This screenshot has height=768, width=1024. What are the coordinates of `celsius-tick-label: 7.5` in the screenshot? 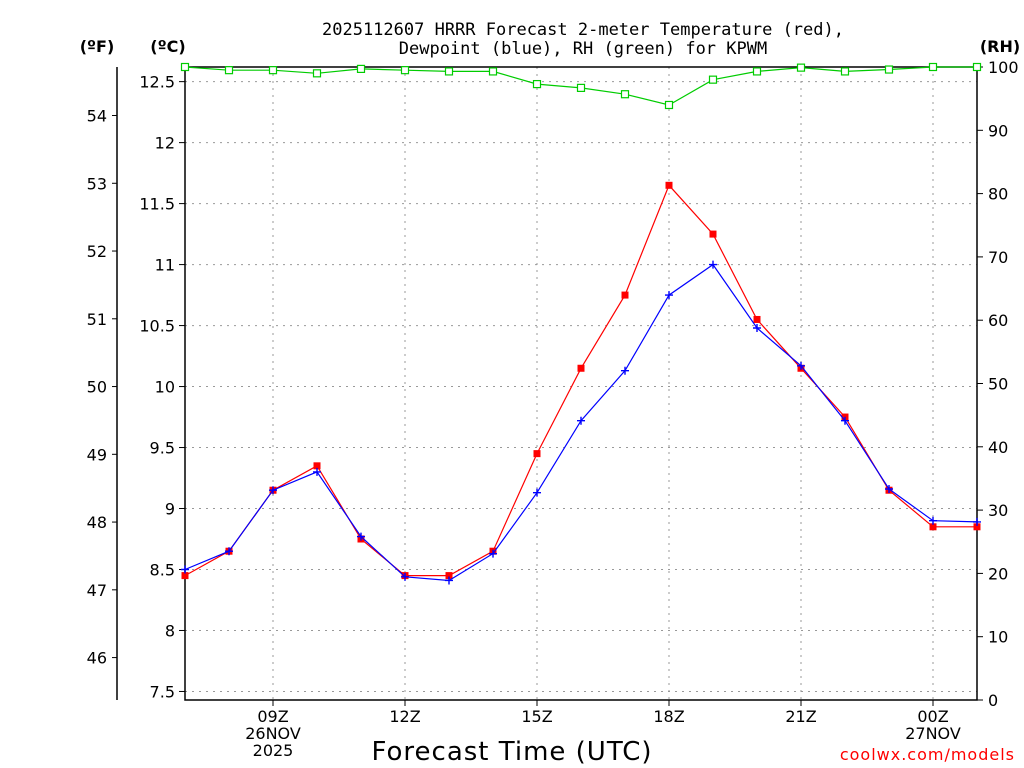 It's located at (162, 691).